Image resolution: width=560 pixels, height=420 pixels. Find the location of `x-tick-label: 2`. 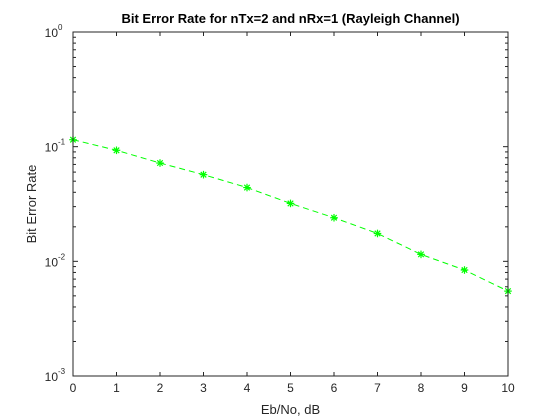

x-tick-label: 2 is located at coordinates (160, 388).